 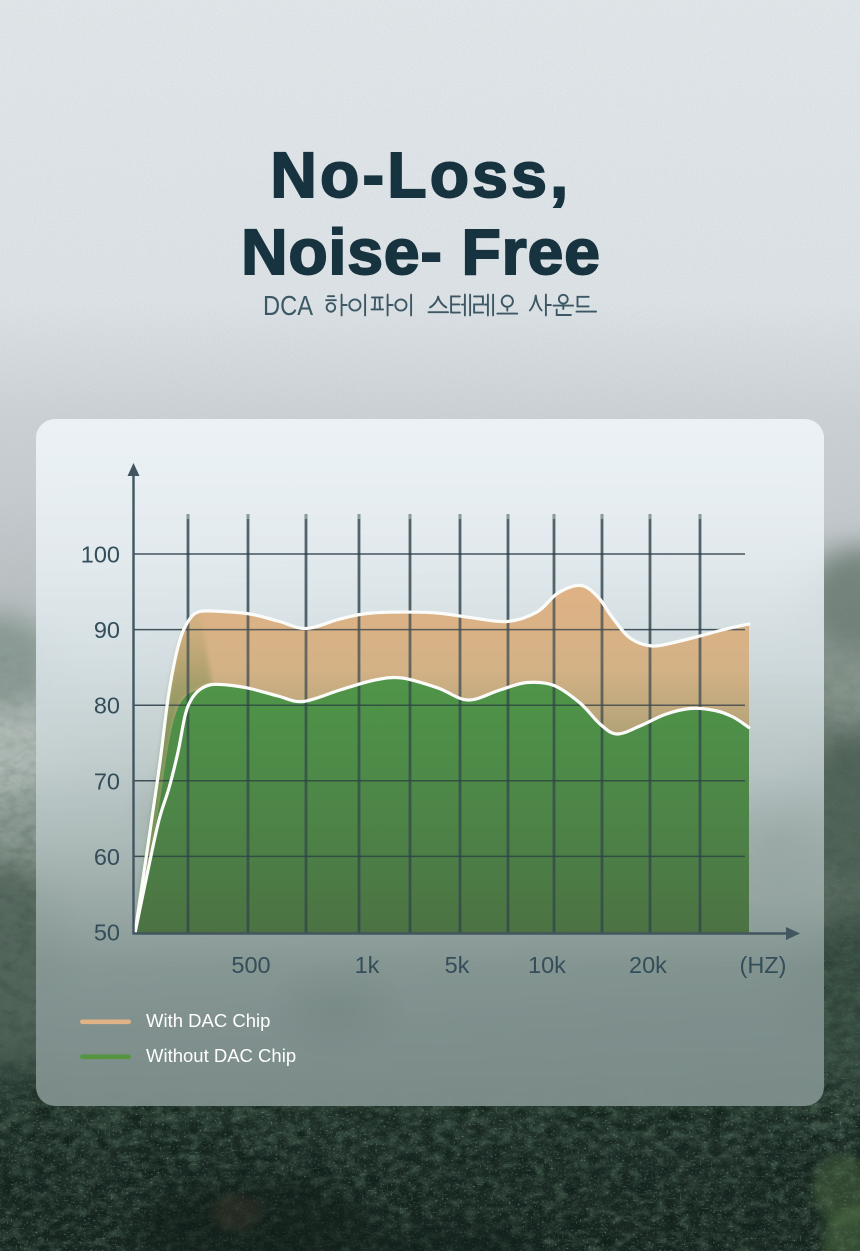 What do you see at coordinates (107, 630) in the screenshot?
I see `svg-text: 90` at bounding box center [107, 630].